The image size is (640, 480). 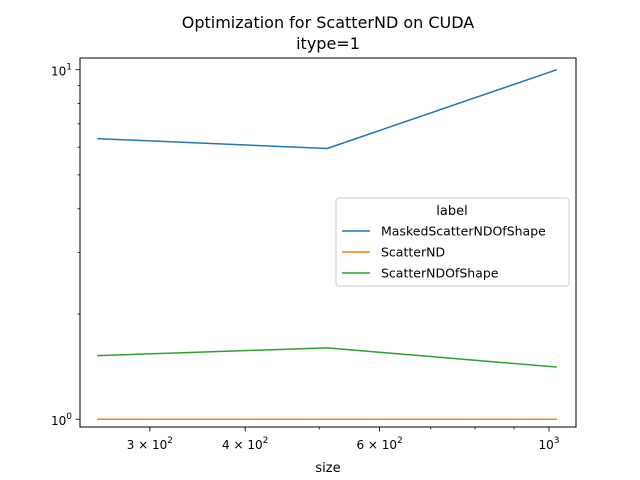 What do you see at coordinates (440, 273) in the screenshot?
I see `legend-item-label: ScatterNDOfShape` at bounding box center [440, 273].